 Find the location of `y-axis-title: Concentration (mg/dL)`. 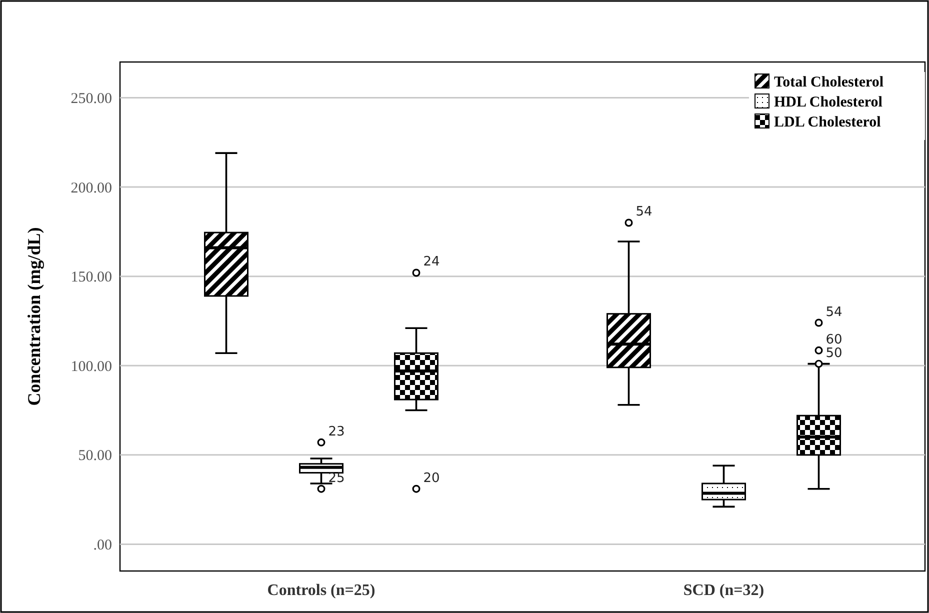

y-axis-title: Concentration (mg/dL) is located at coordinates (34, 316).